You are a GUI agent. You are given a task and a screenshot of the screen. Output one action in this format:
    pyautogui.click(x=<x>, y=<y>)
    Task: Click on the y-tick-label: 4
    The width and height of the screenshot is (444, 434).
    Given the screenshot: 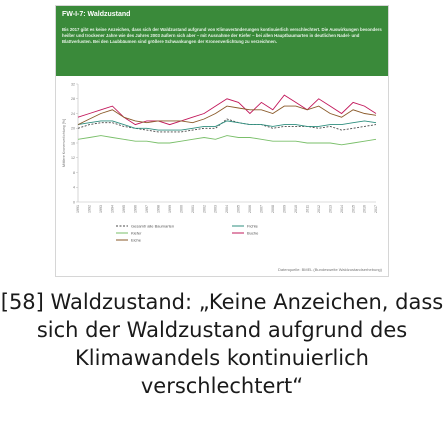 What is the action you would take?
    pyautogui.click(x=74, y=188)
    